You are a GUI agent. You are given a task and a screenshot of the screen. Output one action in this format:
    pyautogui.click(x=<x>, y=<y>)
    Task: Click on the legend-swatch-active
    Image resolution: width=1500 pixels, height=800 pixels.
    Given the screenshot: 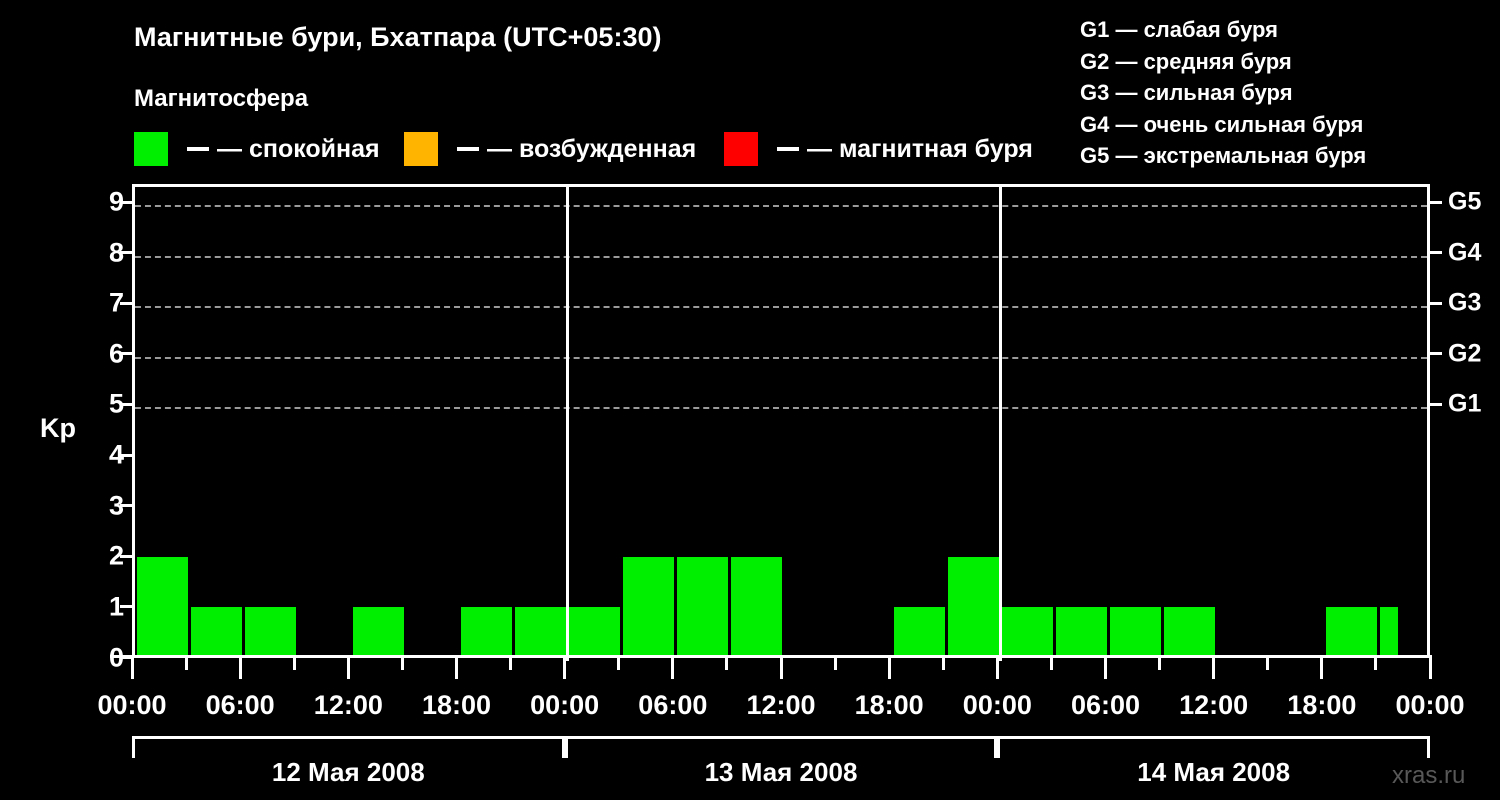 What is the action you would take?
    pyautogui.click(x=421, y=149)
    